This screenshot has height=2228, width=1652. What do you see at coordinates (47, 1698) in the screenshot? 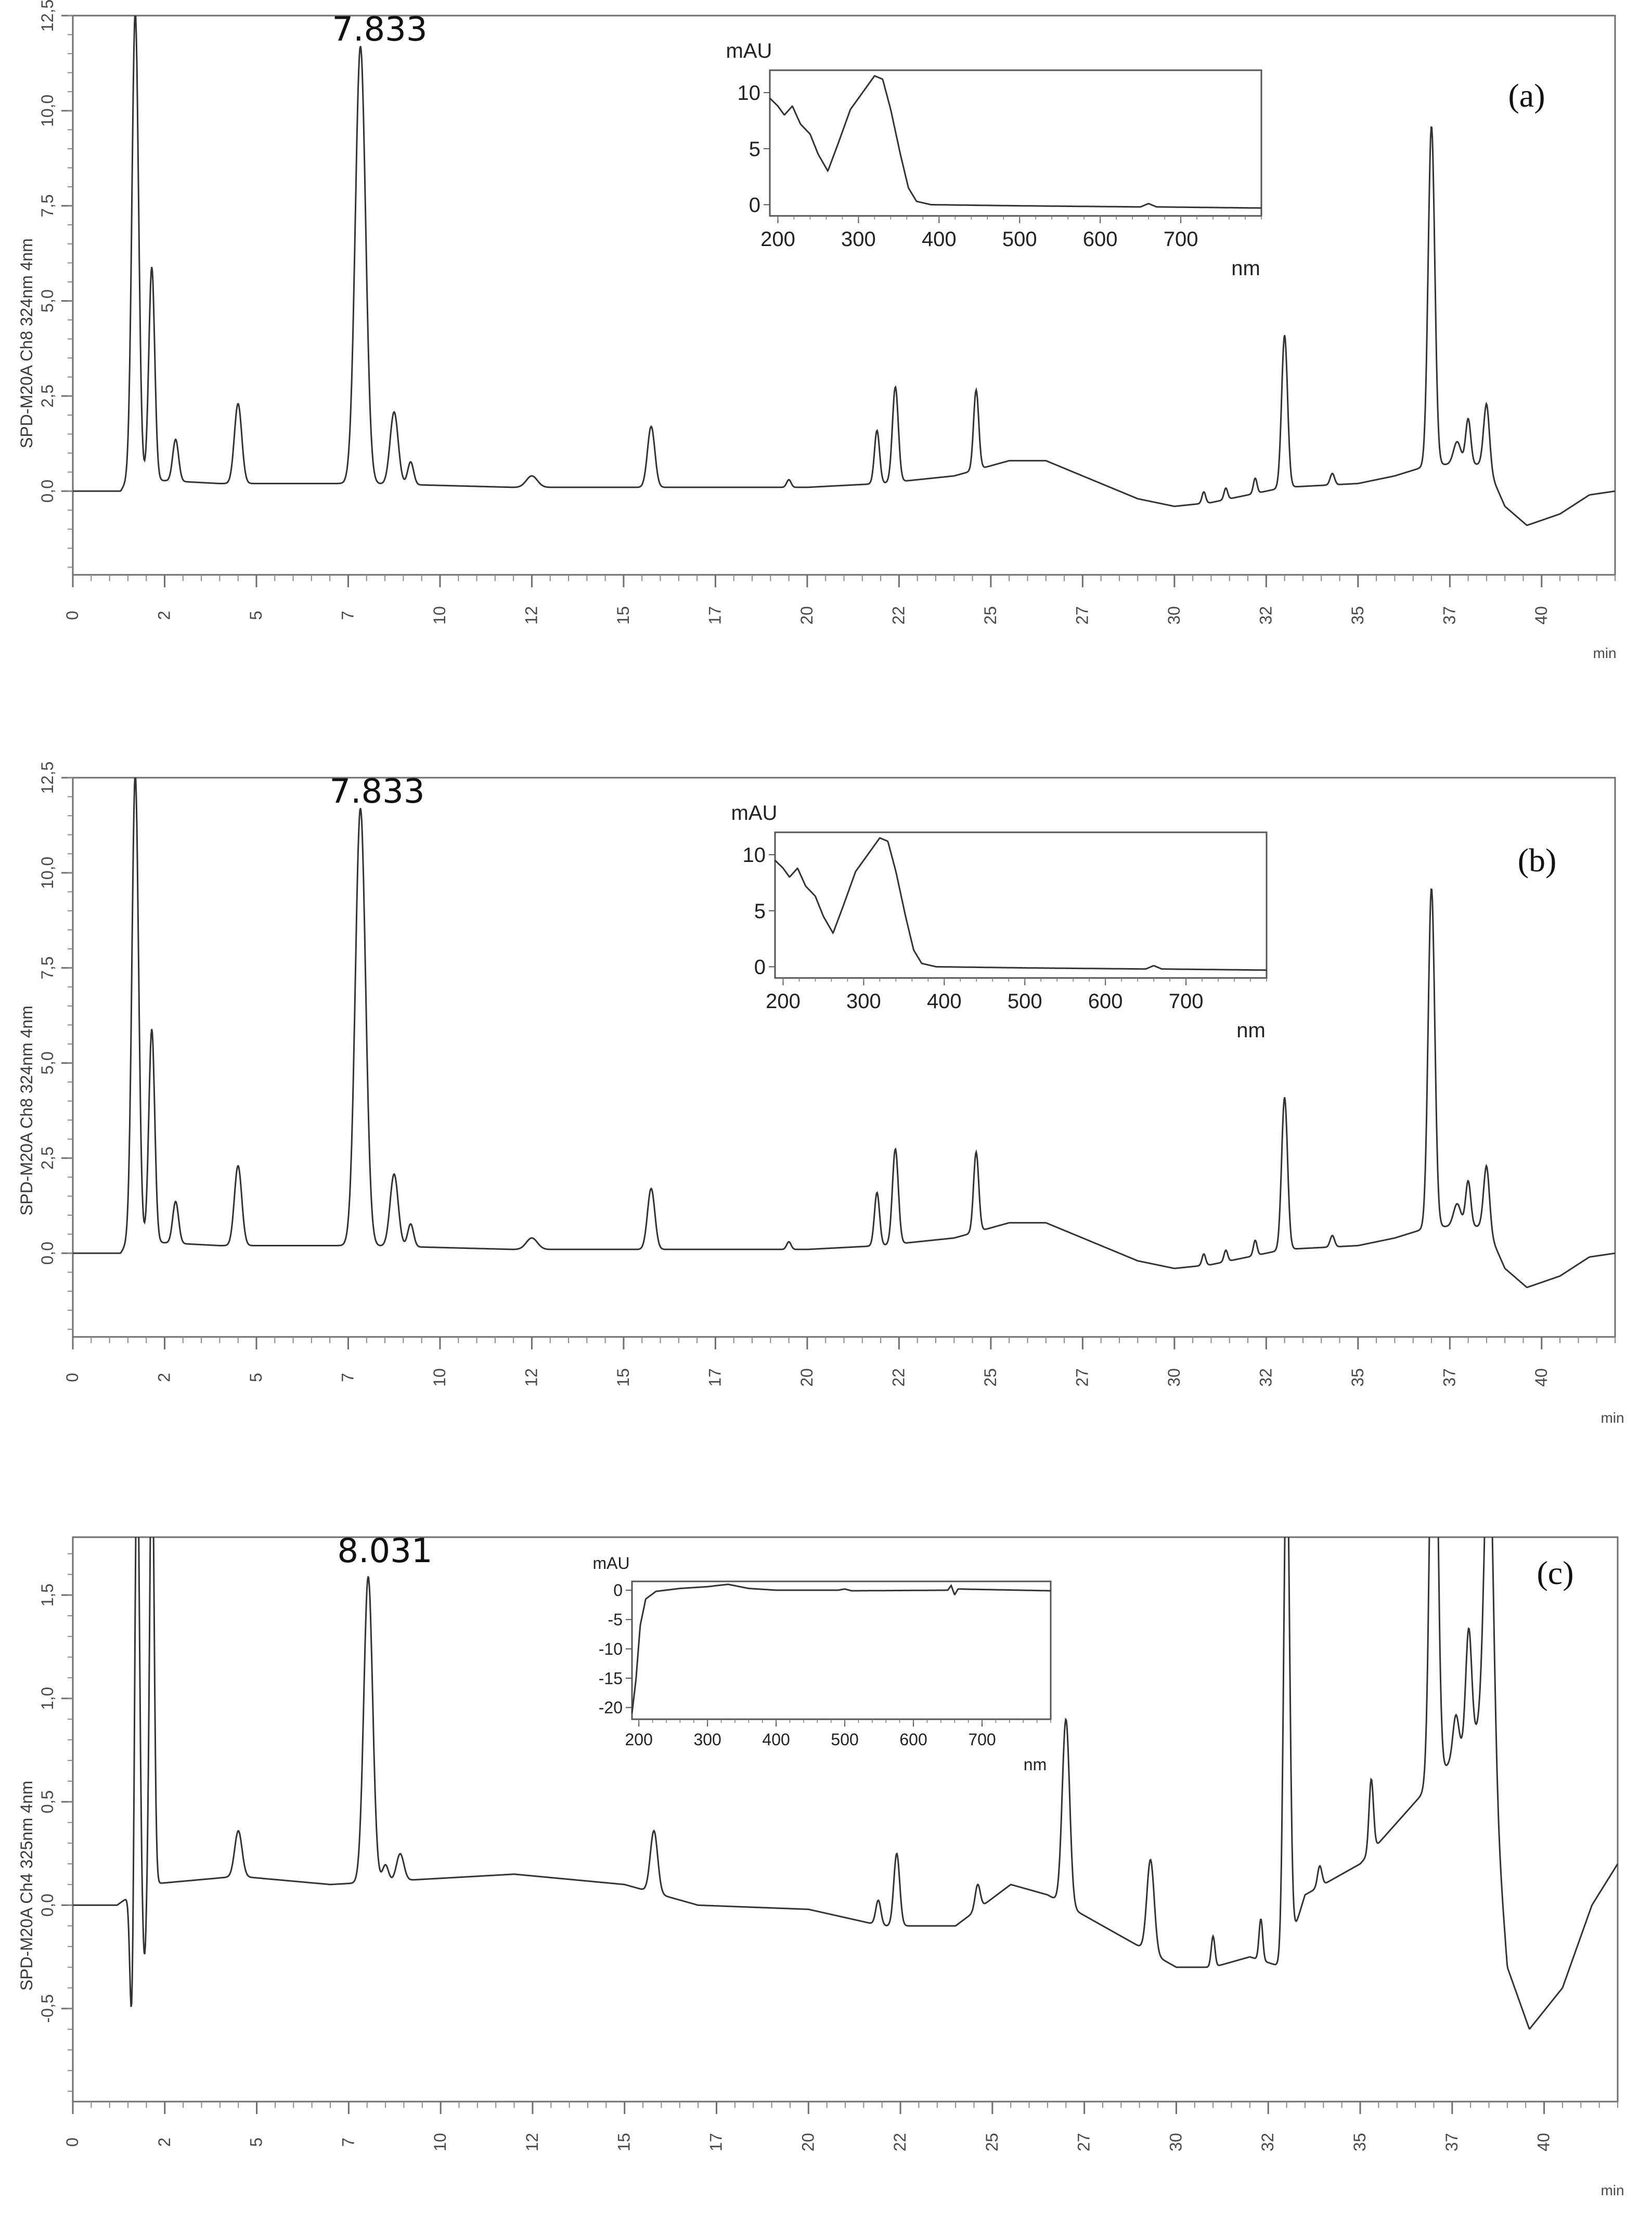
I see `y-tick-label: 1,0` at bounding box center [47, 1698].